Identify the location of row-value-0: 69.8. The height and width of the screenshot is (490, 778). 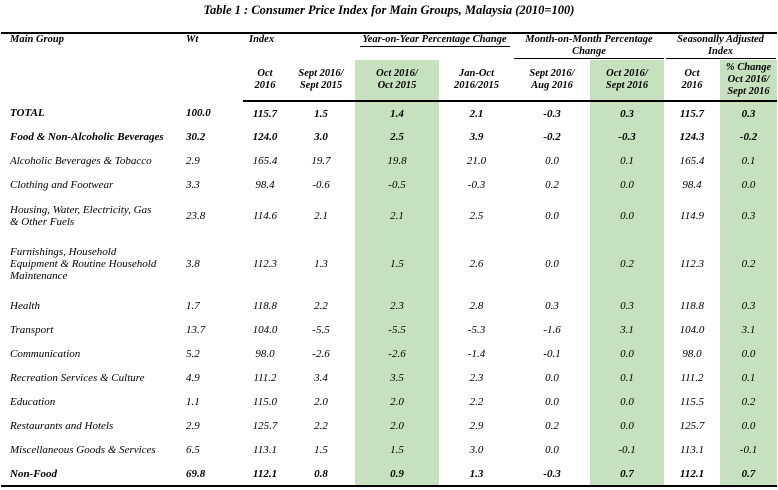
(212, 474).